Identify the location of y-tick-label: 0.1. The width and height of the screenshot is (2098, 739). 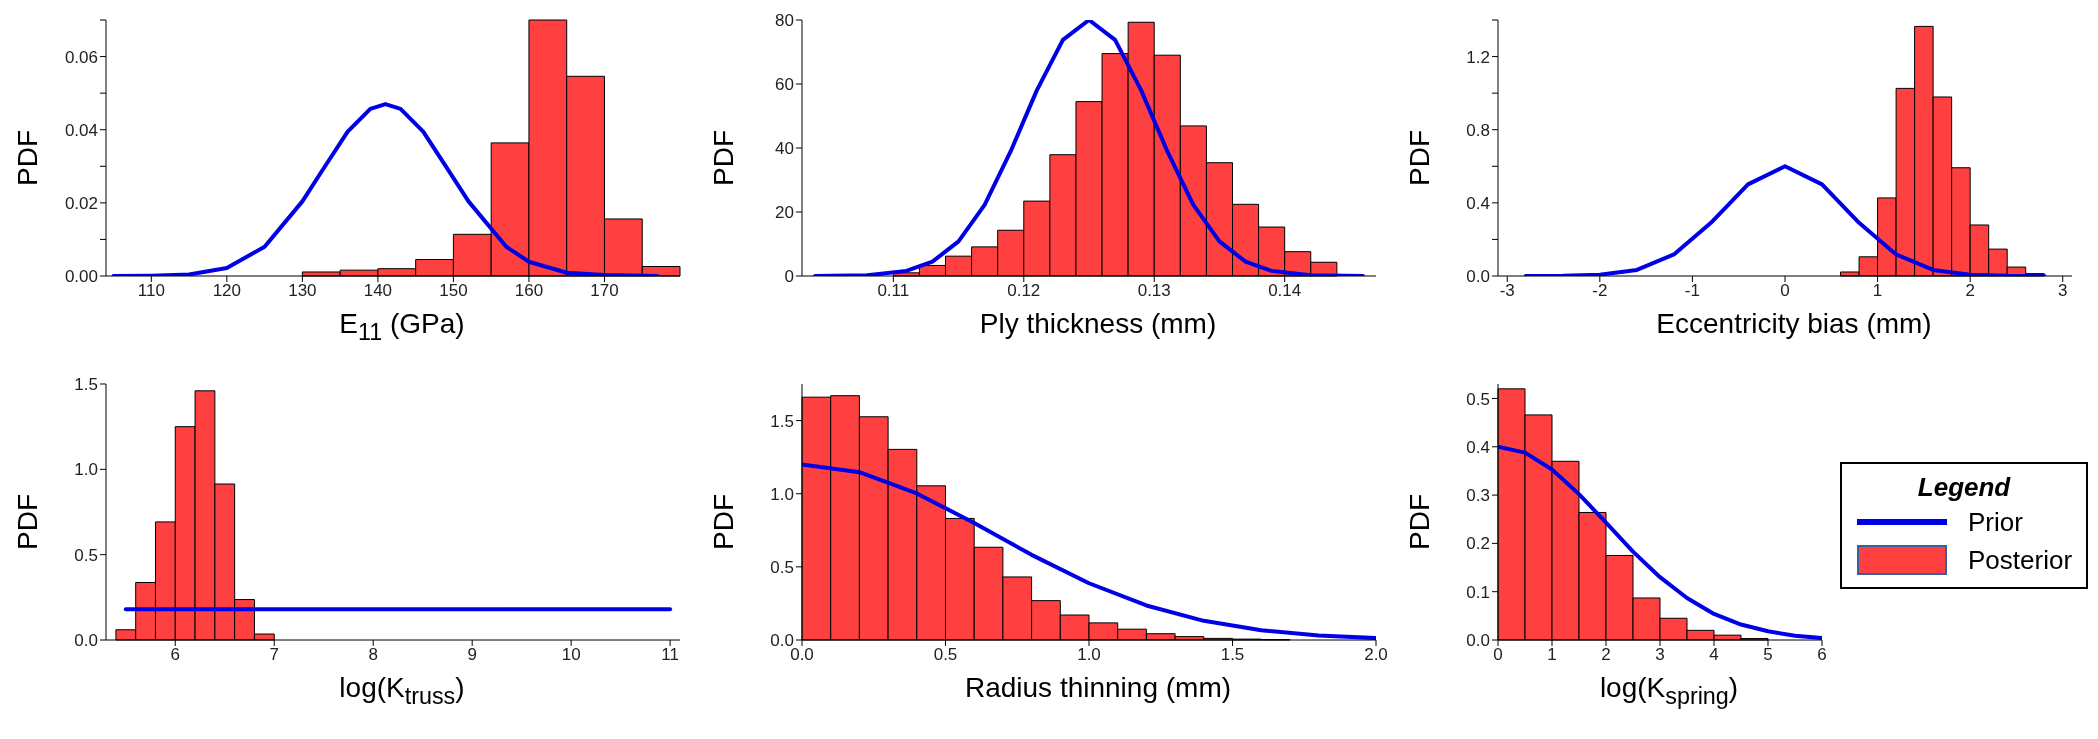
(1478, 592).